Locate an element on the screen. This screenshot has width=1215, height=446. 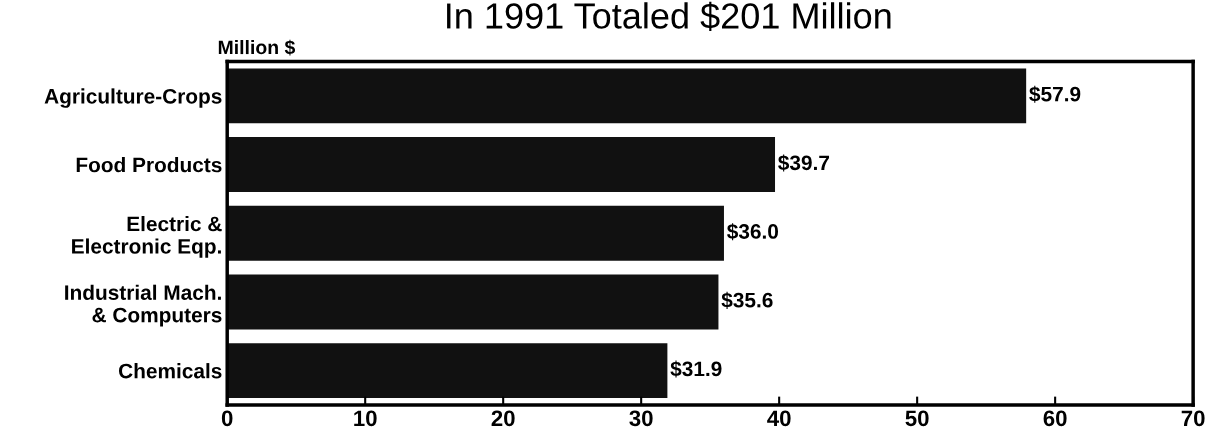
chart-title: In 1991 Totaled $201 Million is located at coordinates (669, 16).